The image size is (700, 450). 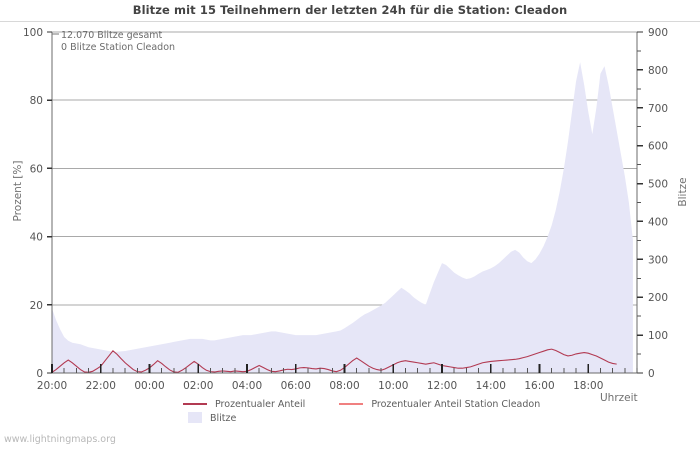 What do you see at coordinates (149, 386) in the screenshot?
I see `x-tick-label: 00:00` at bounding box center [149, 386].